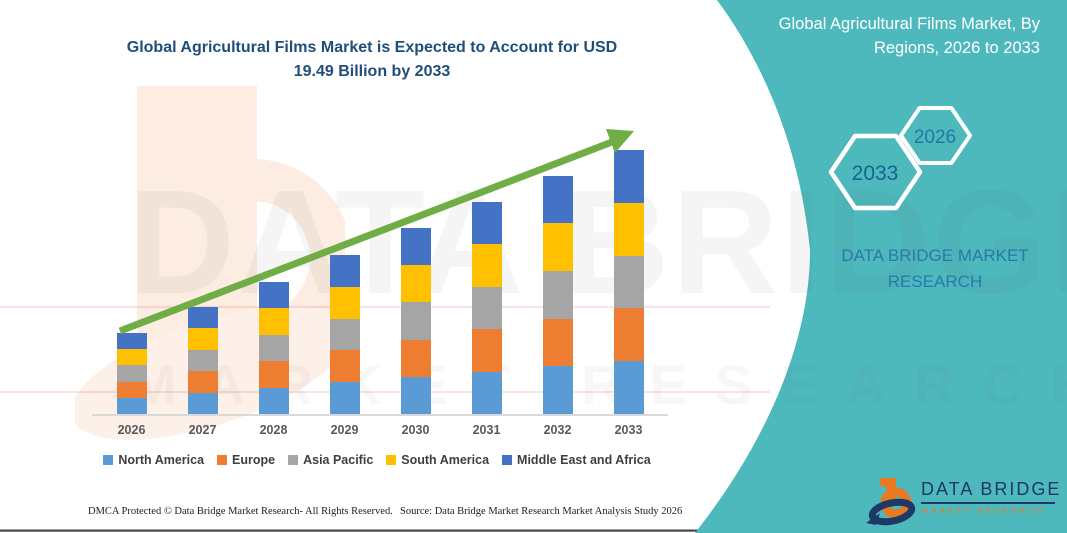 The image size is (1067, 533). Describe the element at coordinates (983, 510) in the screenshot. I see `logo-brand-subtitle: MARKET RESEARCH` at that location.